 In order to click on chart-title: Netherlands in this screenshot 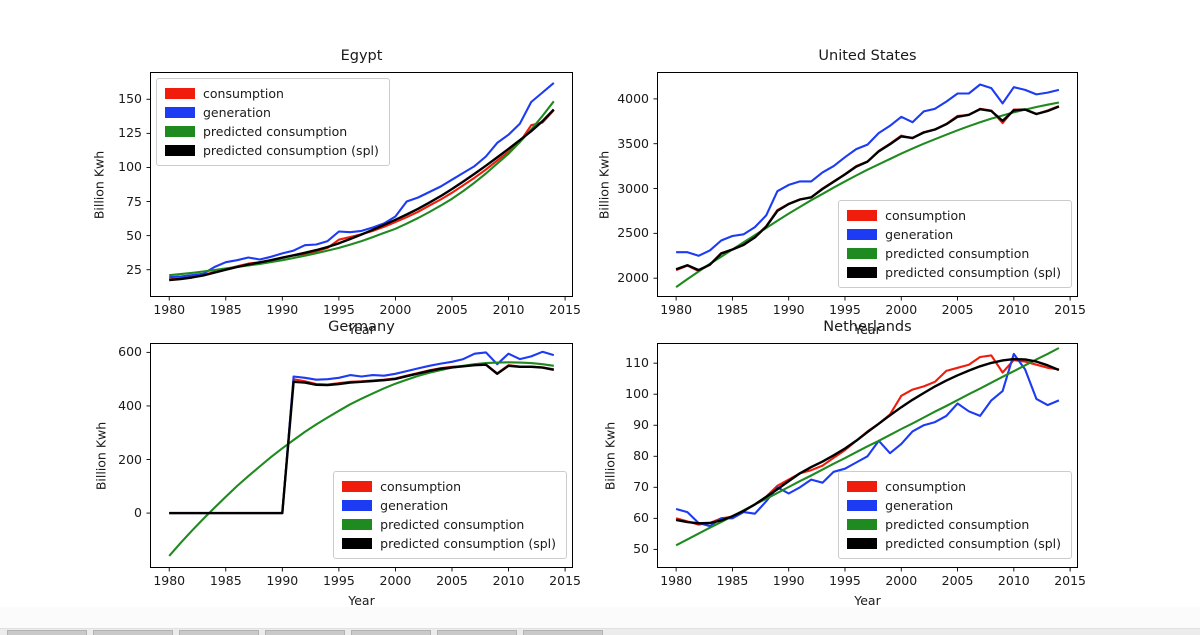, I will do `click(867, 327)`.